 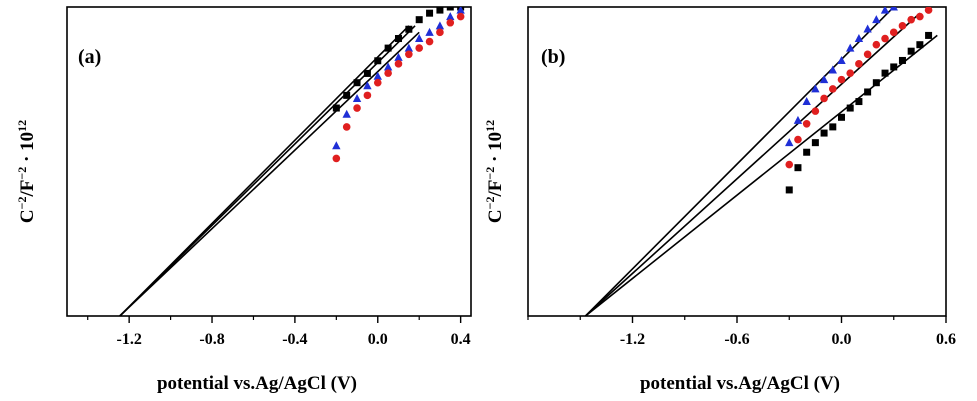 What do you see at coordinates (553, 57) in the screenshot?
I see `panel-label: (b)` at bounding box center [553, 57].